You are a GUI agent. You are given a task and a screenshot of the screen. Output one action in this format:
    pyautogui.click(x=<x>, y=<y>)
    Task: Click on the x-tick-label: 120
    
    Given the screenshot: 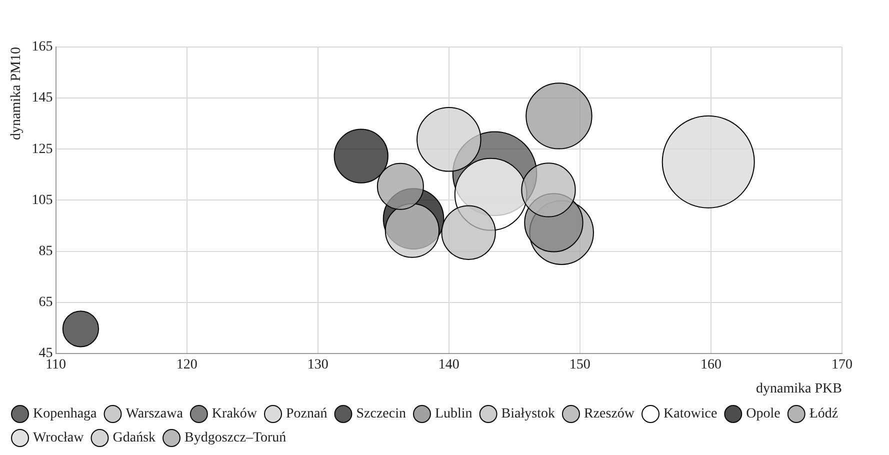 What is the action you would take?
    pyautogui.click(x=187, y=364)
    